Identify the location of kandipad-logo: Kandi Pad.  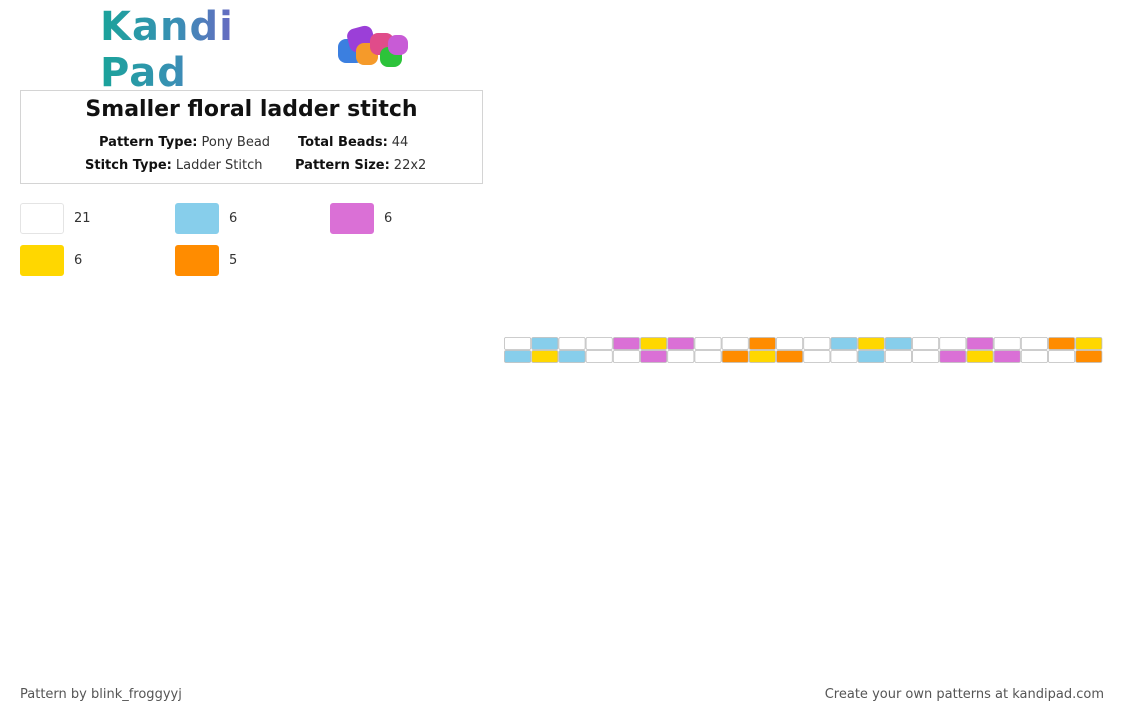
(255, 50).